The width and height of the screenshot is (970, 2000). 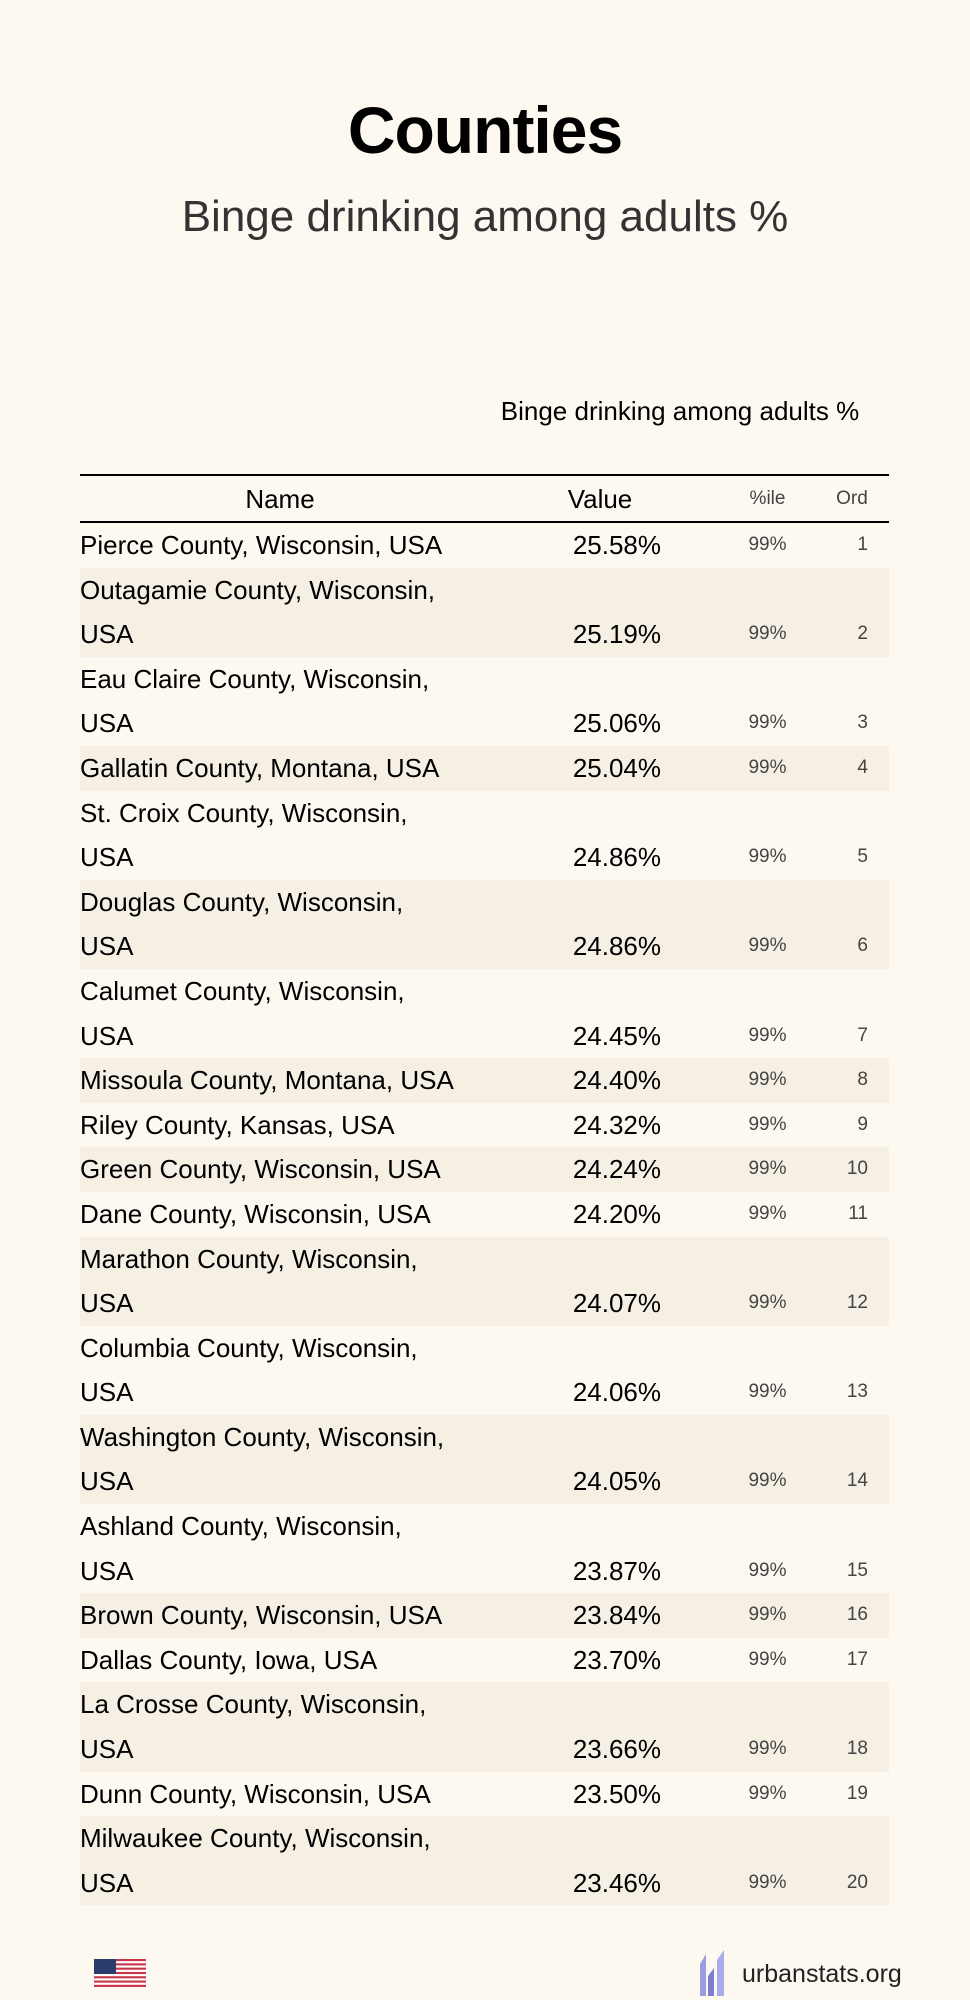 What do you see at coordinates (255, 1213) in the screenshot?
I see `row-name: Dane County, Wisconsin, USA` at bounding box center [255, 1213].